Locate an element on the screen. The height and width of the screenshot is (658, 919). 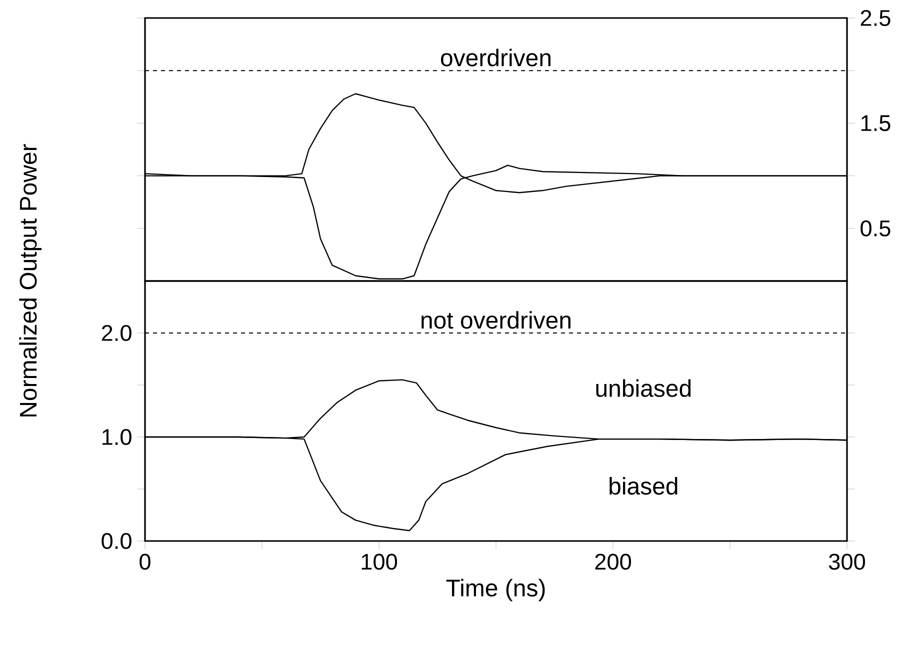
y-tick-label: 2.0 is located at coordinates (117, 333).